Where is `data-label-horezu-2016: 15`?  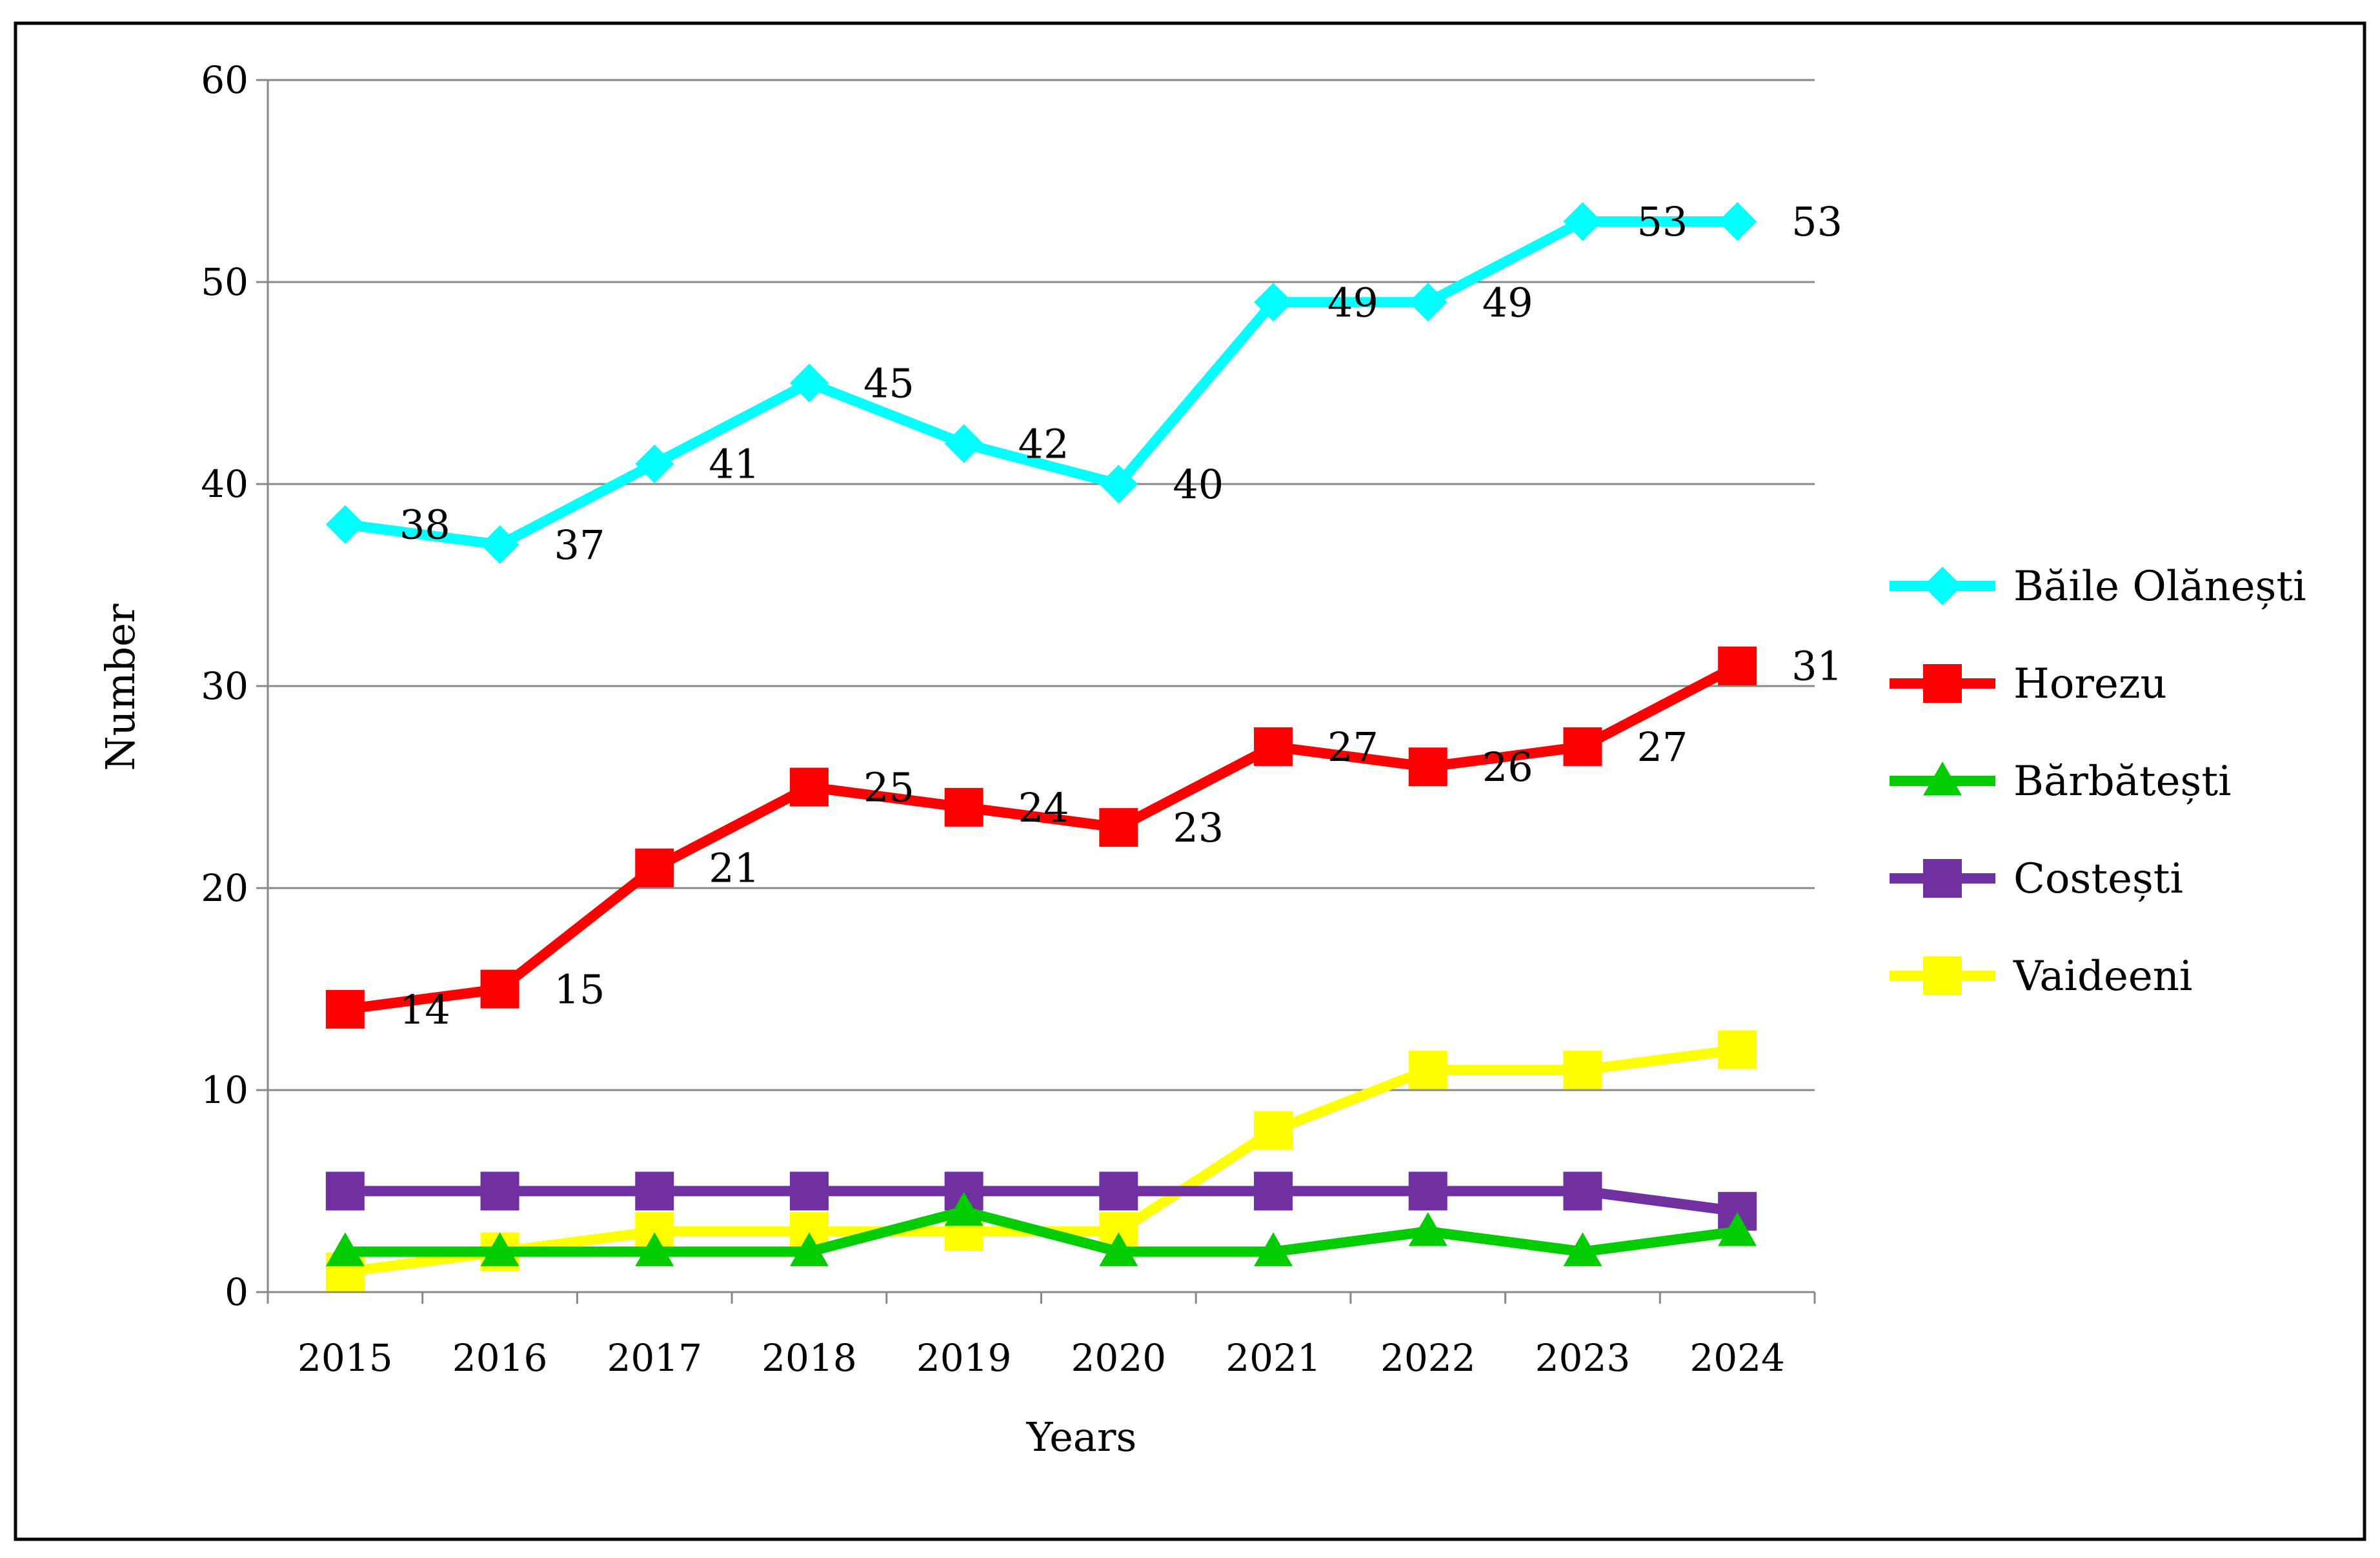
data-label-horezu-2016: 15 is located at coordinates (579, 989).